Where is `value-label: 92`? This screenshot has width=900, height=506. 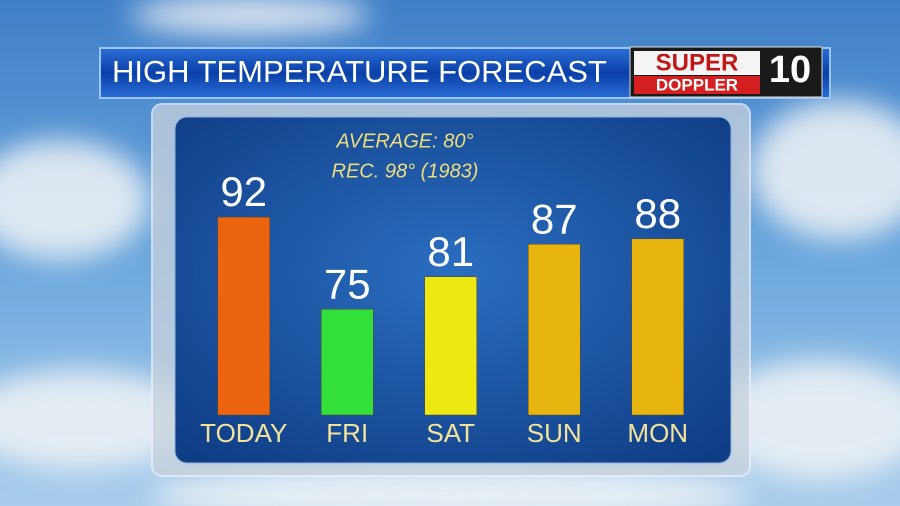
value-label: 92 is located at coordinates (243, 191).